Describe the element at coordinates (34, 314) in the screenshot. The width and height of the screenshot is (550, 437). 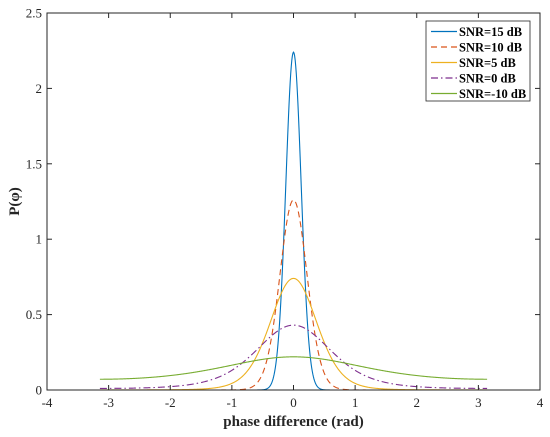
I see `y-tick-label: 0.5` at that location.